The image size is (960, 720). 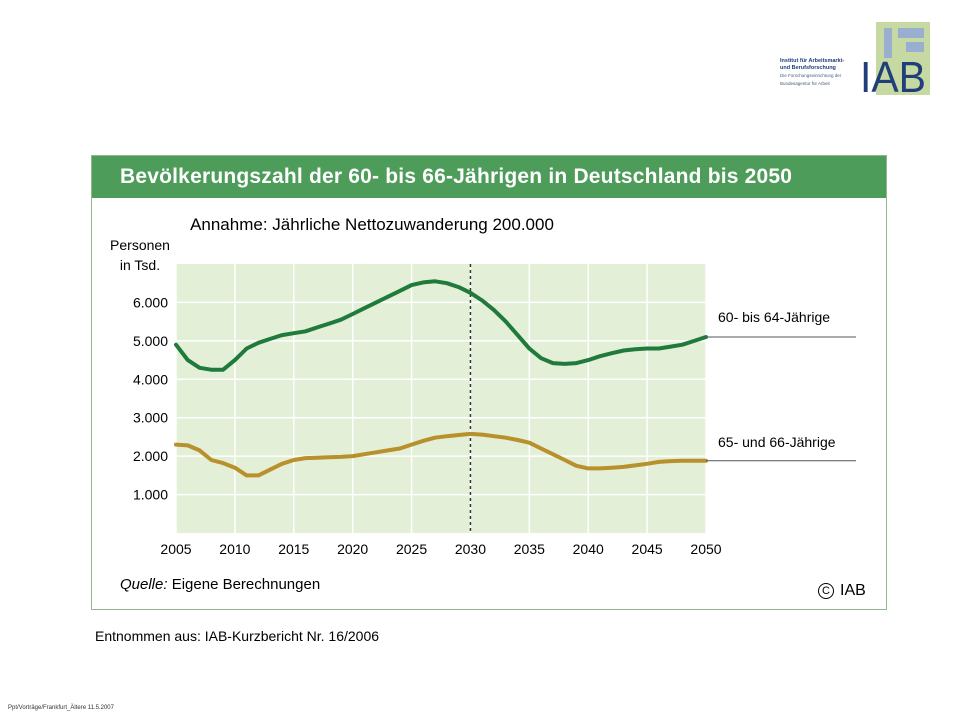 I want to click on y-axis-label-line-1: Personen, so click(x=140, y=245).